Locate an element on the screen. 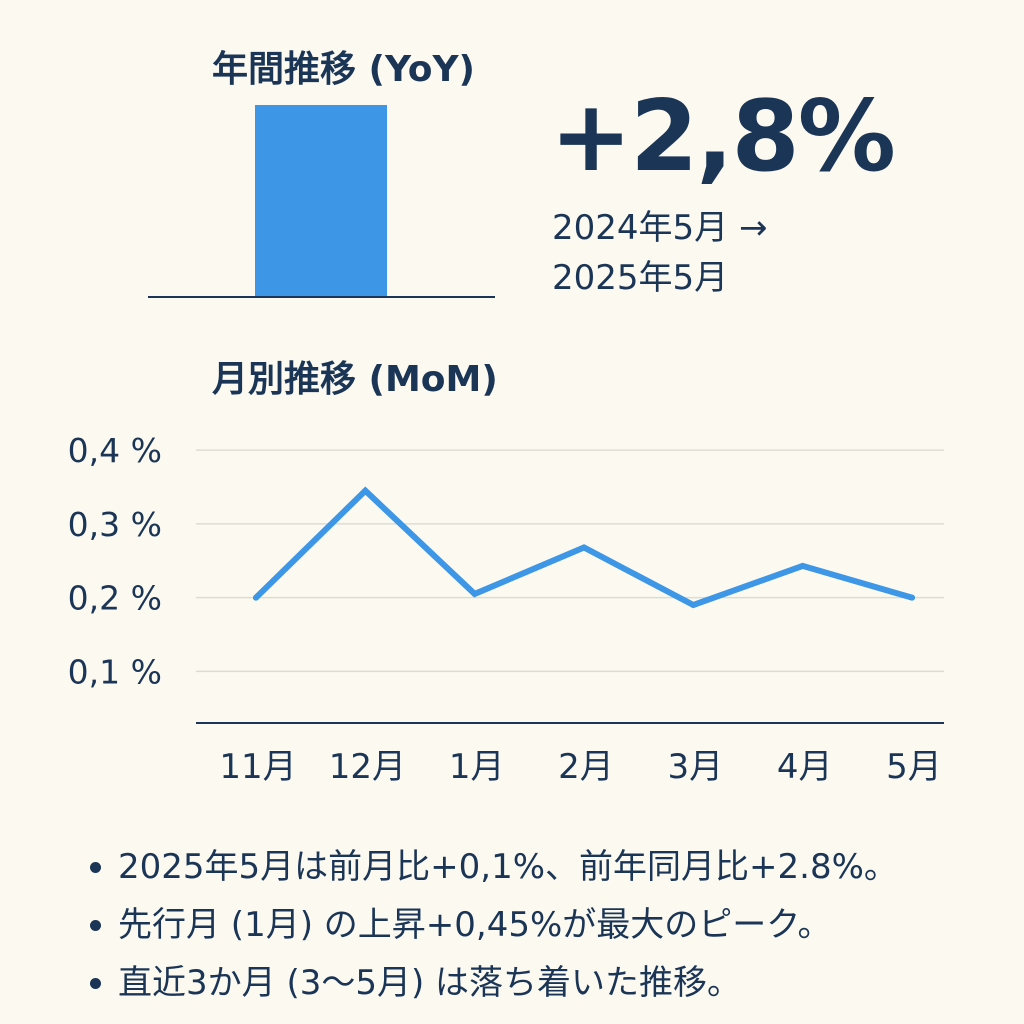 This screenshot has width=1024, height=1024. note-text: 直近3か月 (3〜5月) は落ち着いた推移。 is located at coordinates (430, 983).